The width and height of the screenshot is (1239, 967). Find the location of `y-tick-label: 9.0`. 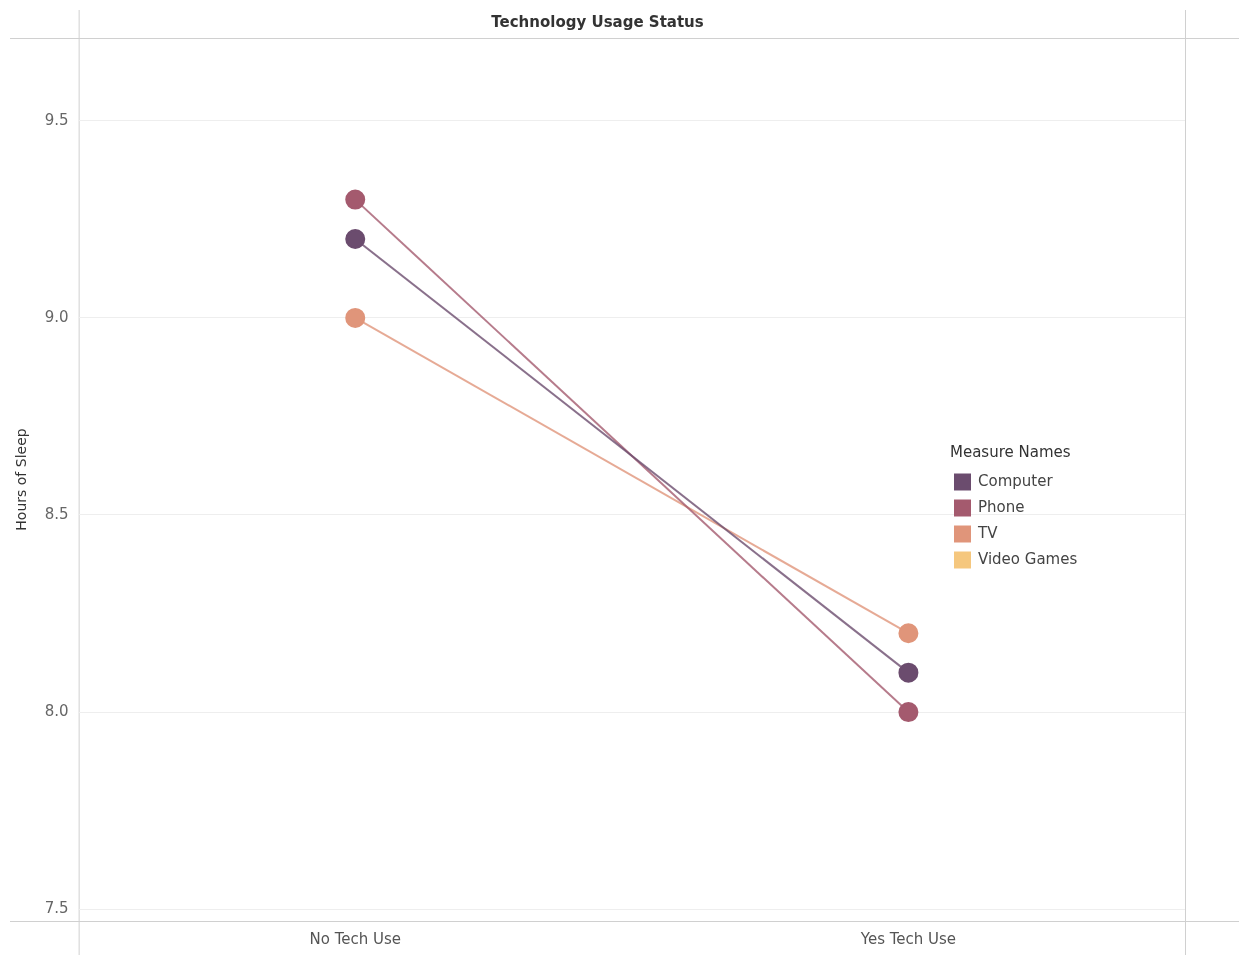

y-tick-label: 9.0 is located at coordinates (56, 316).